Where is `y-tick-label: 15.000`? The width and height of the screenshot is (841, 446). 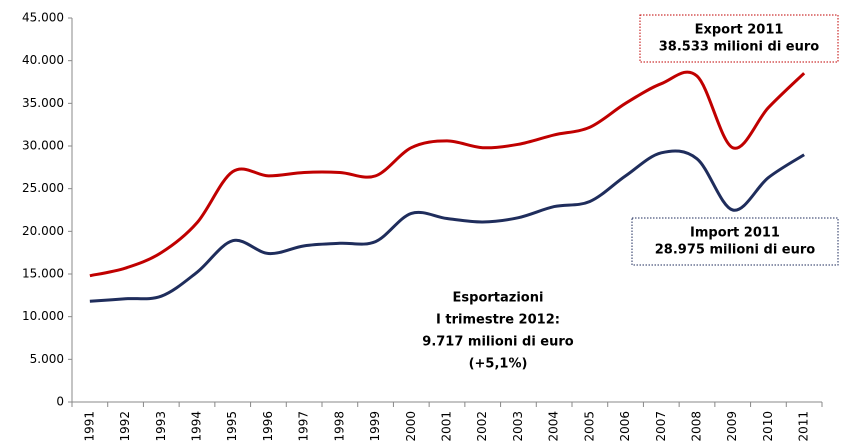
y-tick-label: 15.000 is located at coordinates (43, 274).